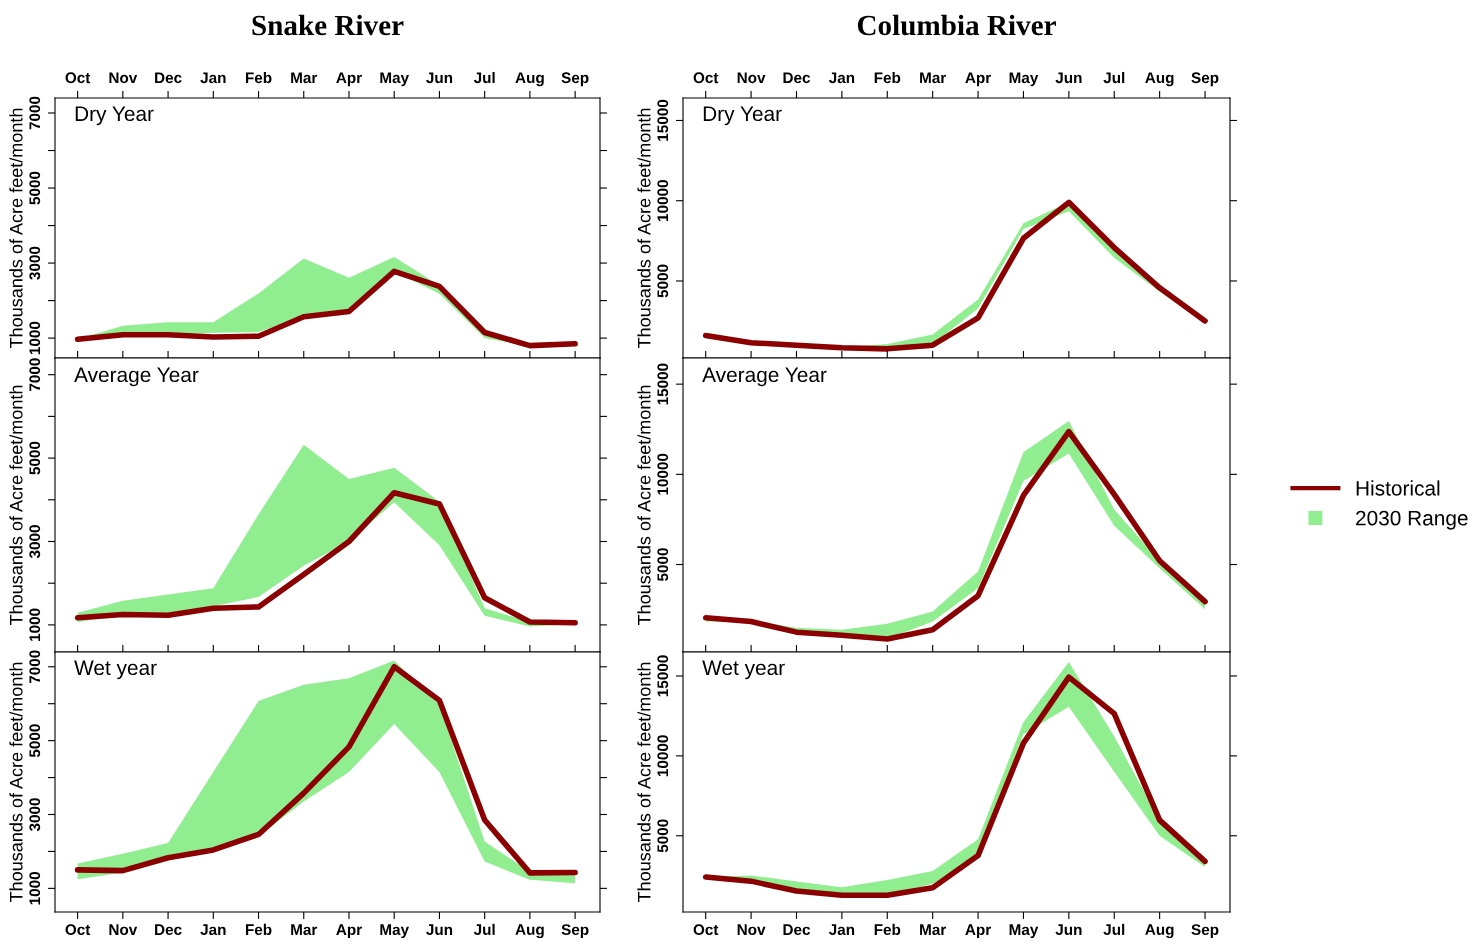 This screenshot has height=948, width=1484. Describe the element at coordinates (328, 25) in the screenshot. I see `chart-title: Snake River` at that location.